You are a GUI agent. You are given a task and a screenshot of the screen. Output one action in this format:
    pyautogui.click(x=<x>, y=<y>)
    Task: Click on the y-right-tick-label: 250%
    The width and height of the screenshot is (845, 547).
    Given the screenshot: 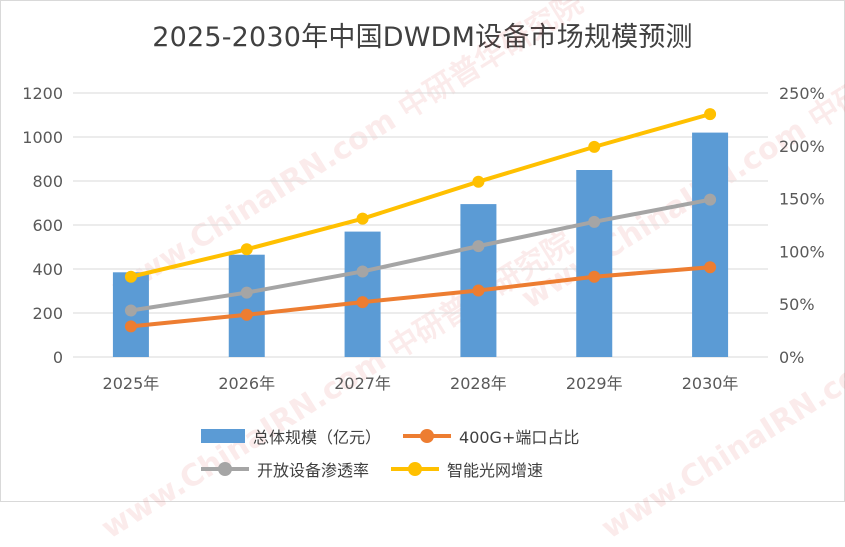 What is the action you would take?
    pyautogui.click(x=802, y=93)
    